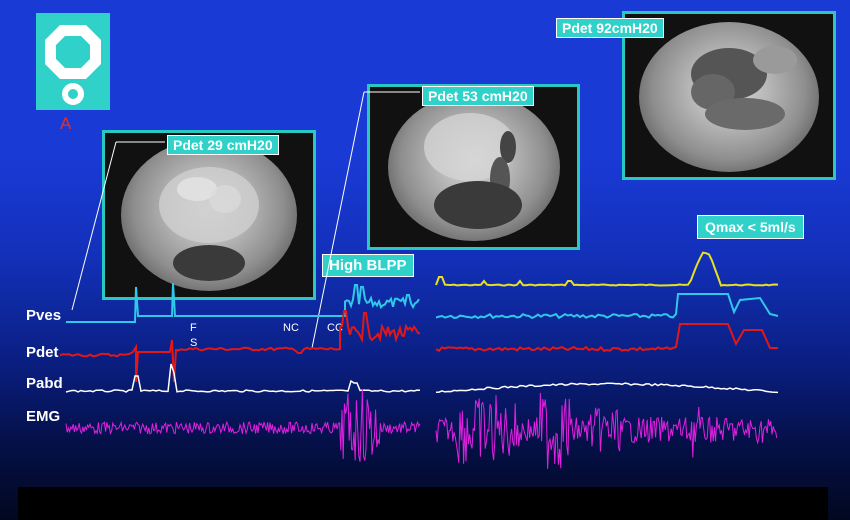 This screenshot has width=850, height=520. What do you see at coordinates (607, 269) in the screenshot?
I see `flow-trace` at bounding box center [607, 269].